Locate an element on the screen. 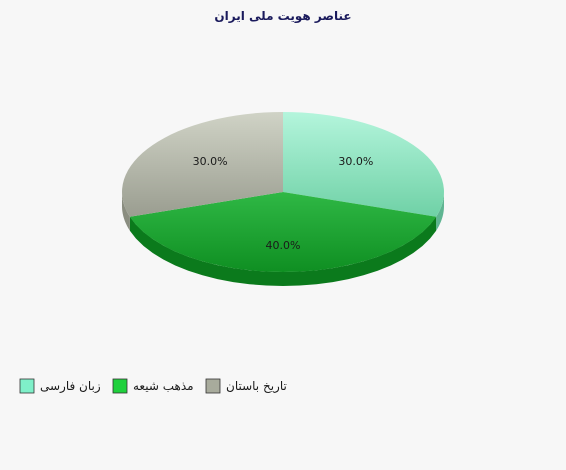  legend-item-1: مذهب شیعه is located at coordinates (153, 386).